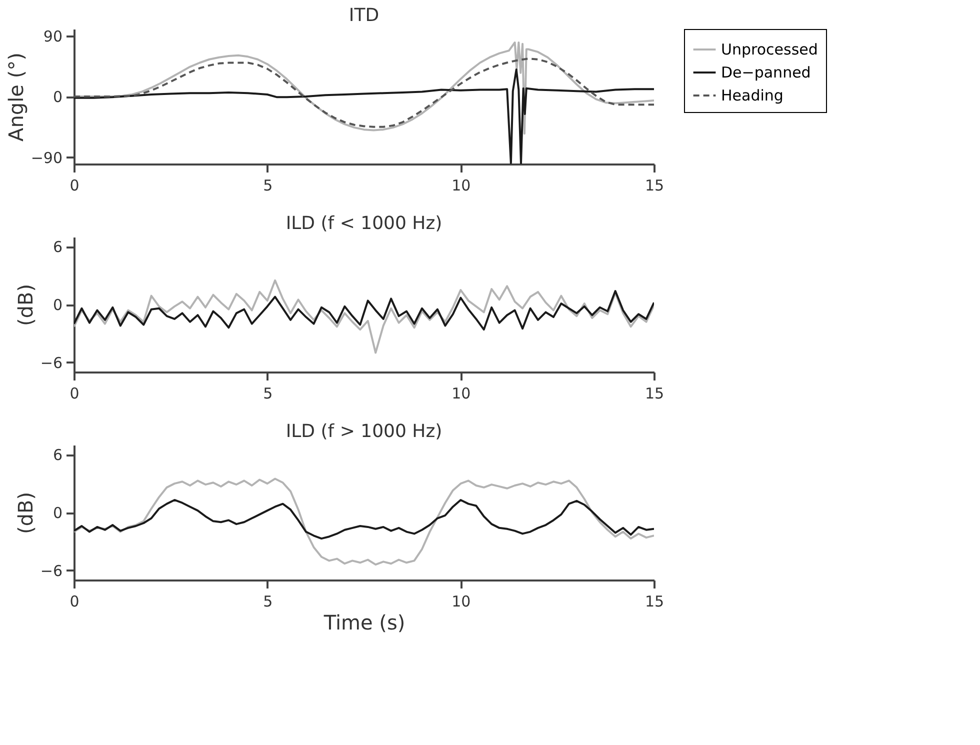 The width and height of the screenshot is (980, 745). I want to click on y-tick-label: 90, so click(52, 36).